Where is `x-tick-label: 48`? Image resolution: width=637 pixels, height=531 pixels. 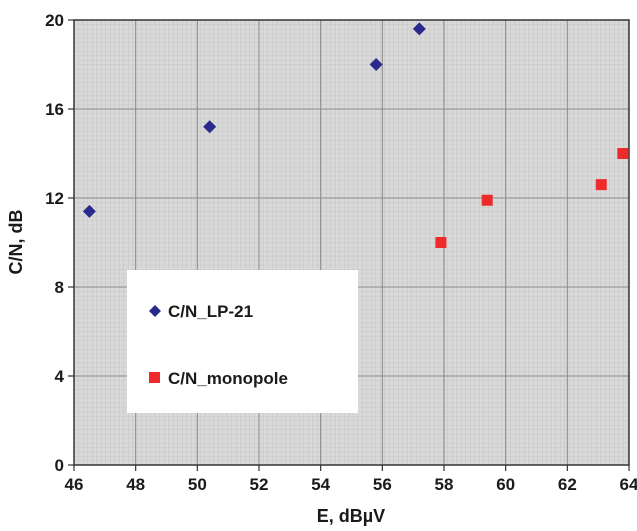
x-tick-label: 48 is located at coordinates (135, 484).